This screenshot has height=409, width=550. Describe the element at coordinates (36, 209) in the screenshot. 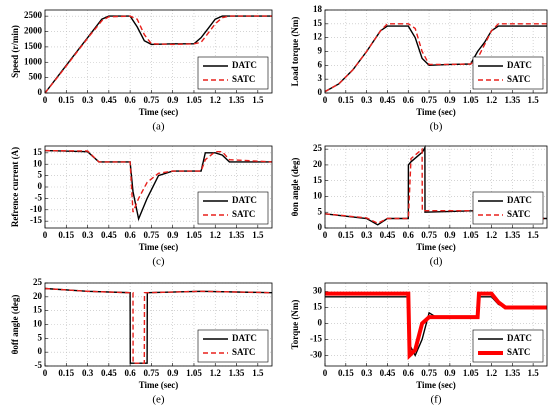

I see `y-tick-label: -10` at that location.